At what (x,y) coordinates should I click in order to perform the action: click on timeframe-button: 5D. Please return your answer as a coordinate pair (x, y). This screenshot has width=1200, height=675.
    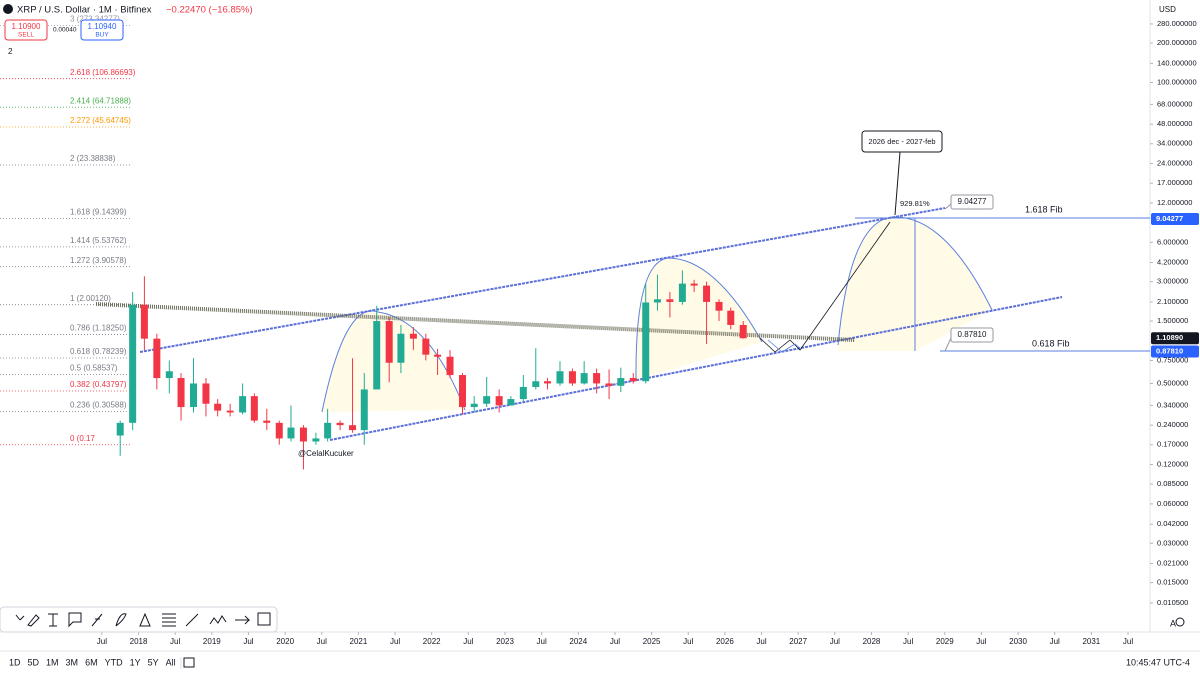
    Looking at the image, I should click on (34, 662).